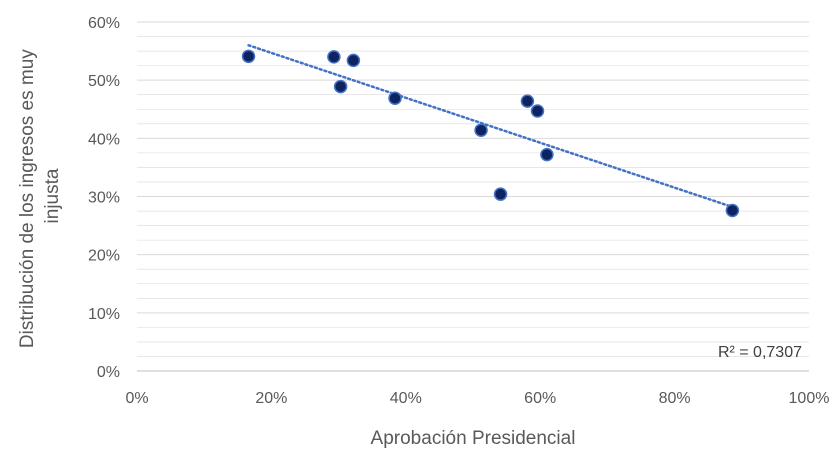 Image resolution: width=839 pixels, height=451 pixels. I want to click on x-tick-label: 100%, so click(809, 398).